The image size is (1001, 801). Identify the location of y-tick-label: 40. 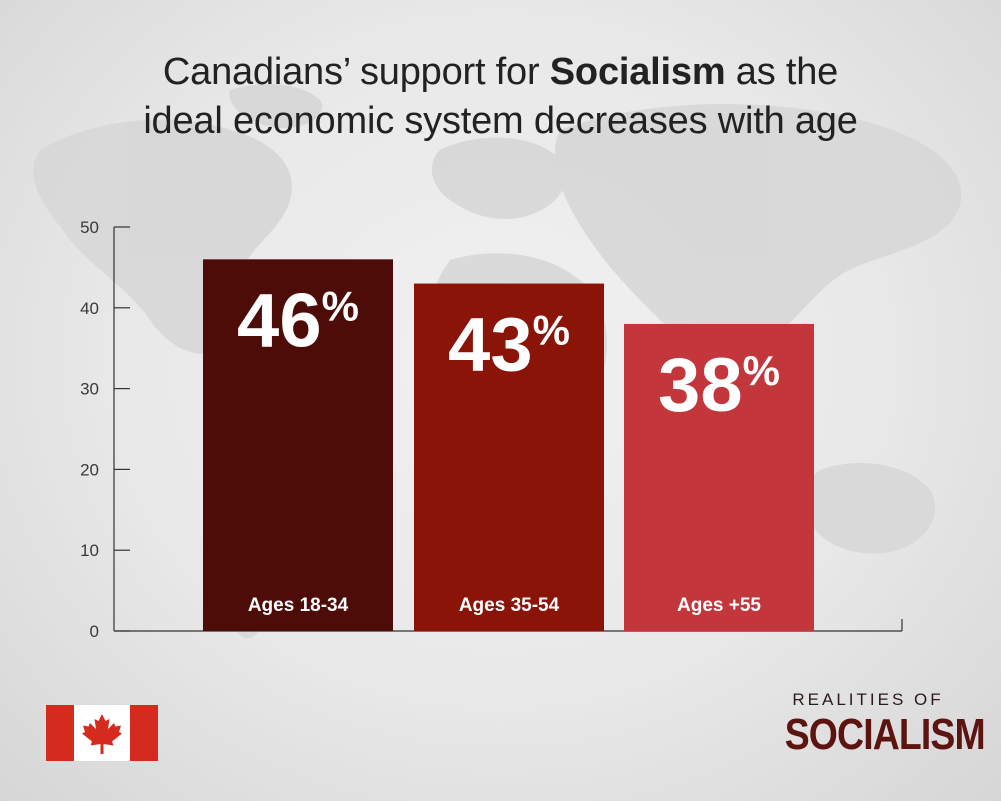
(89, 308).